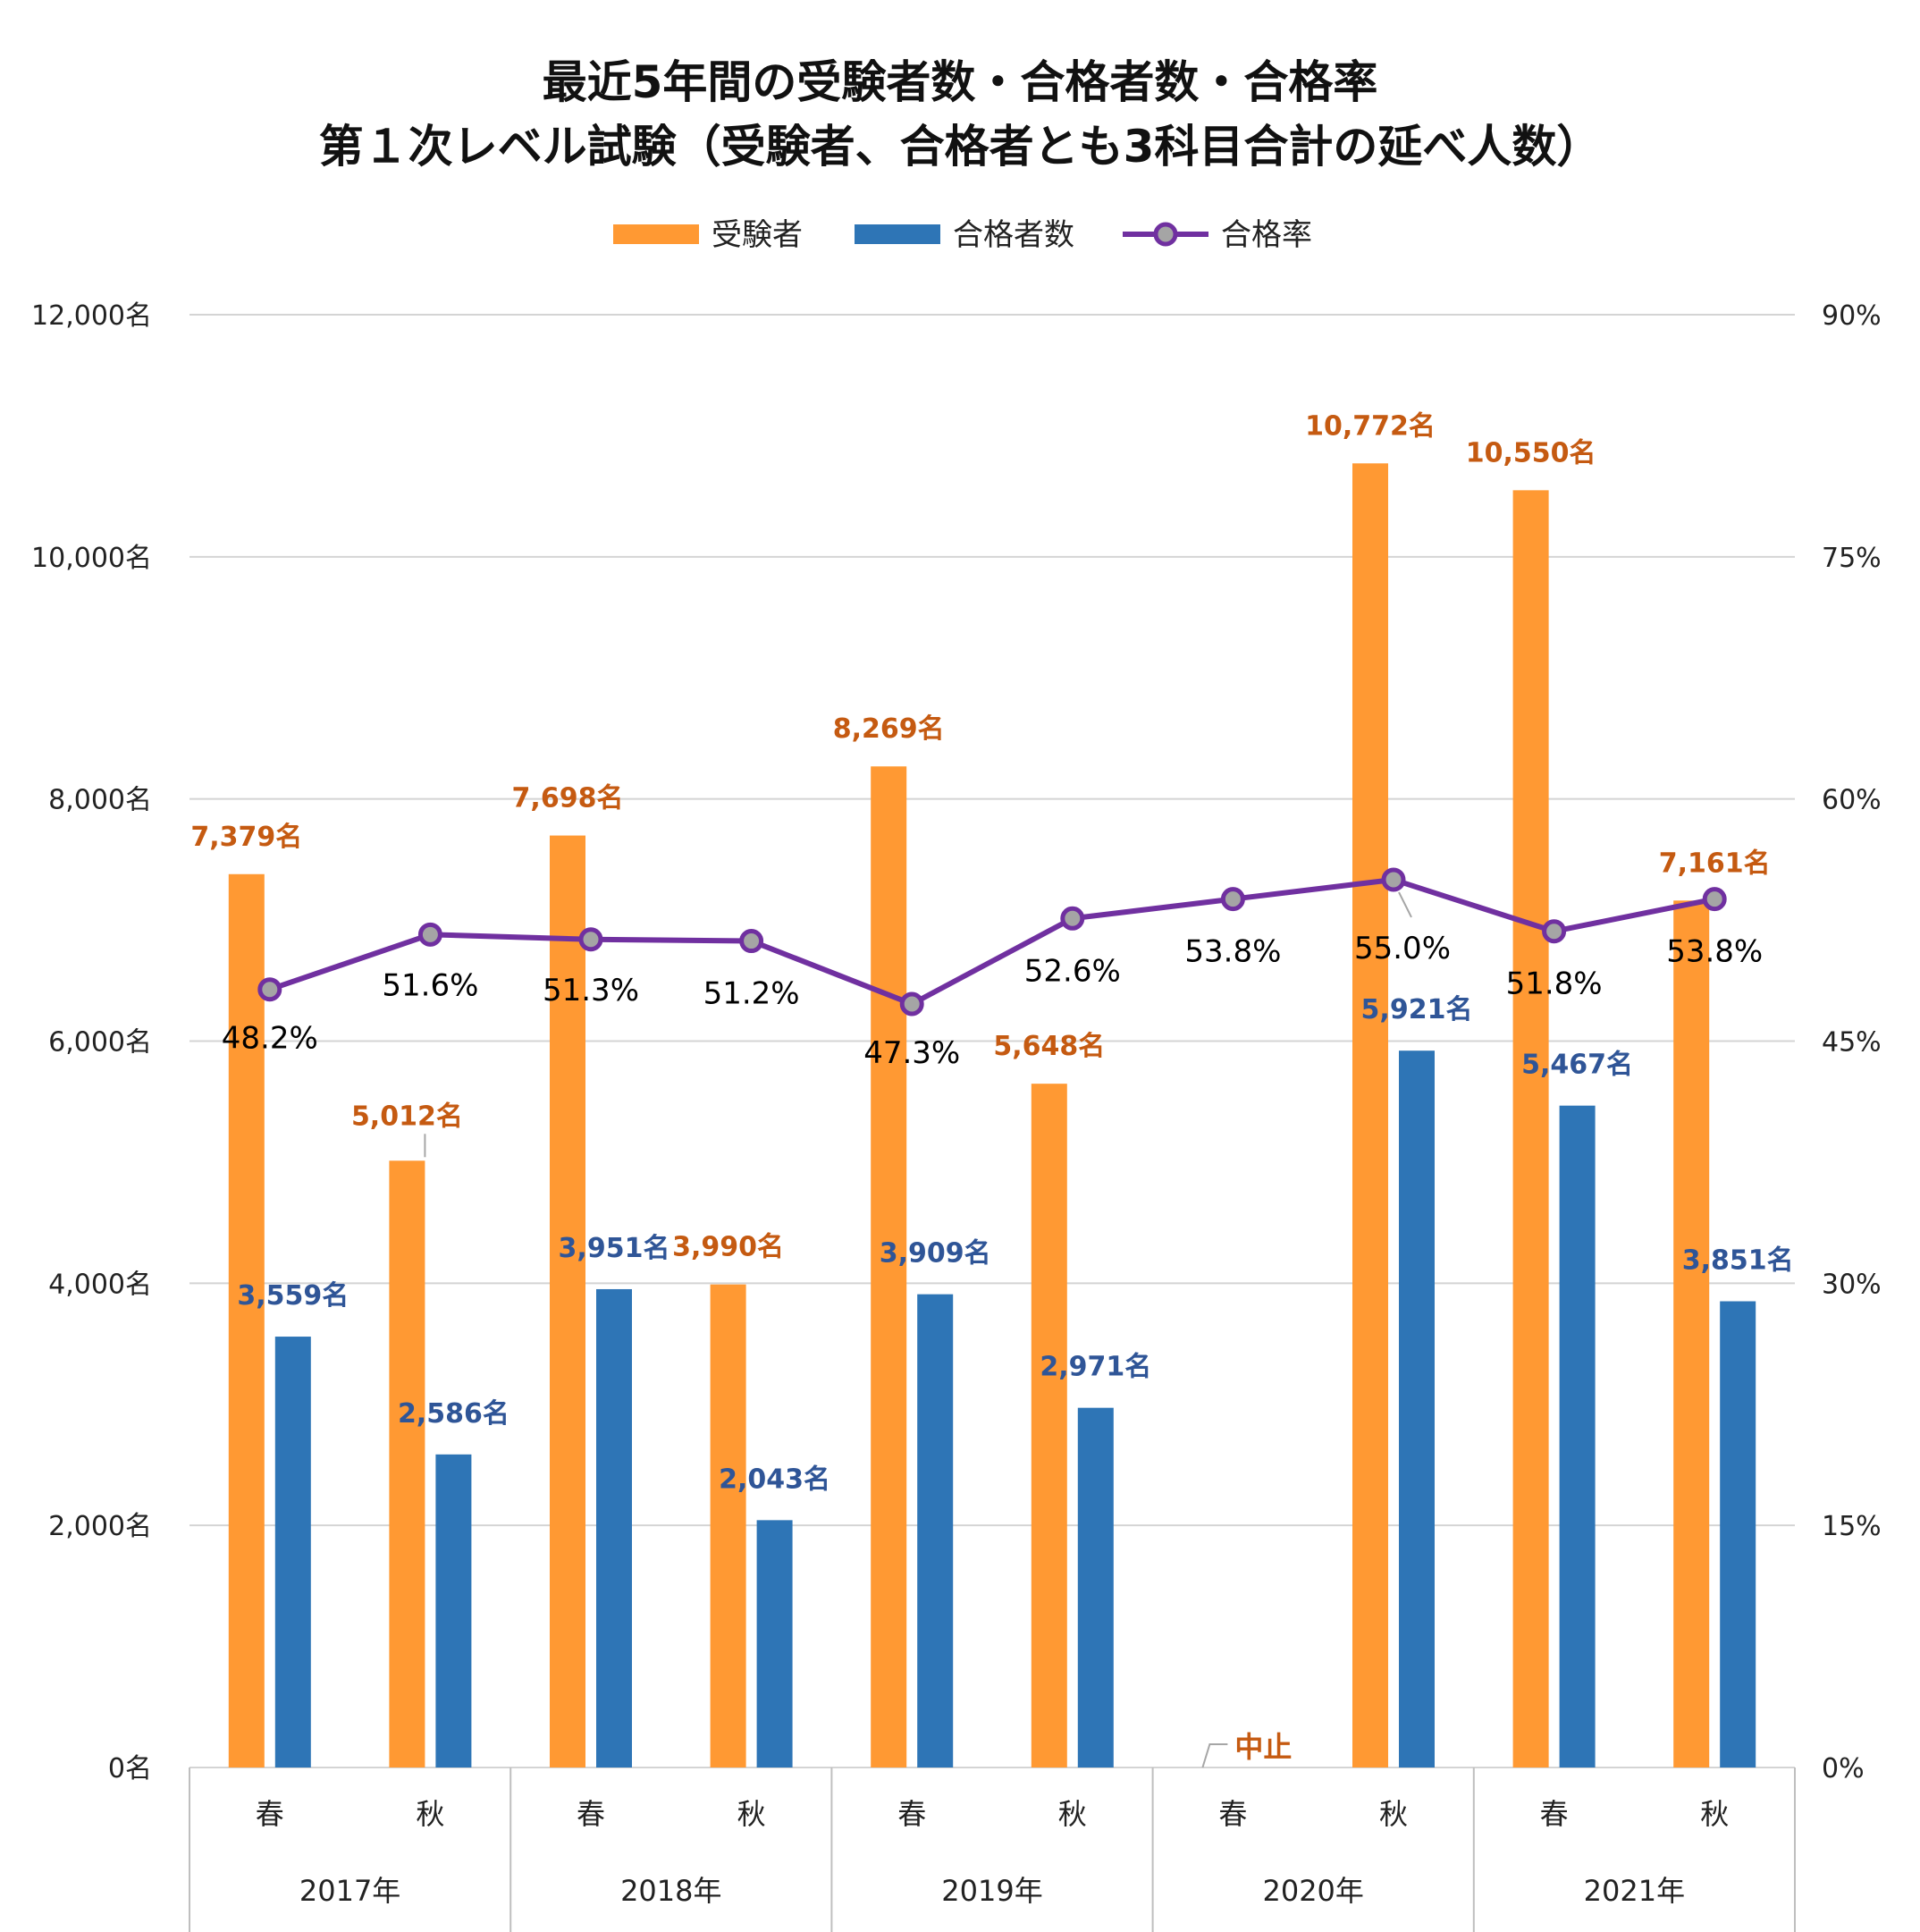 This screenshot has width=1920, height=1932. I want to click on pass-rate-data-label: 51.6%, so click(430, 985).